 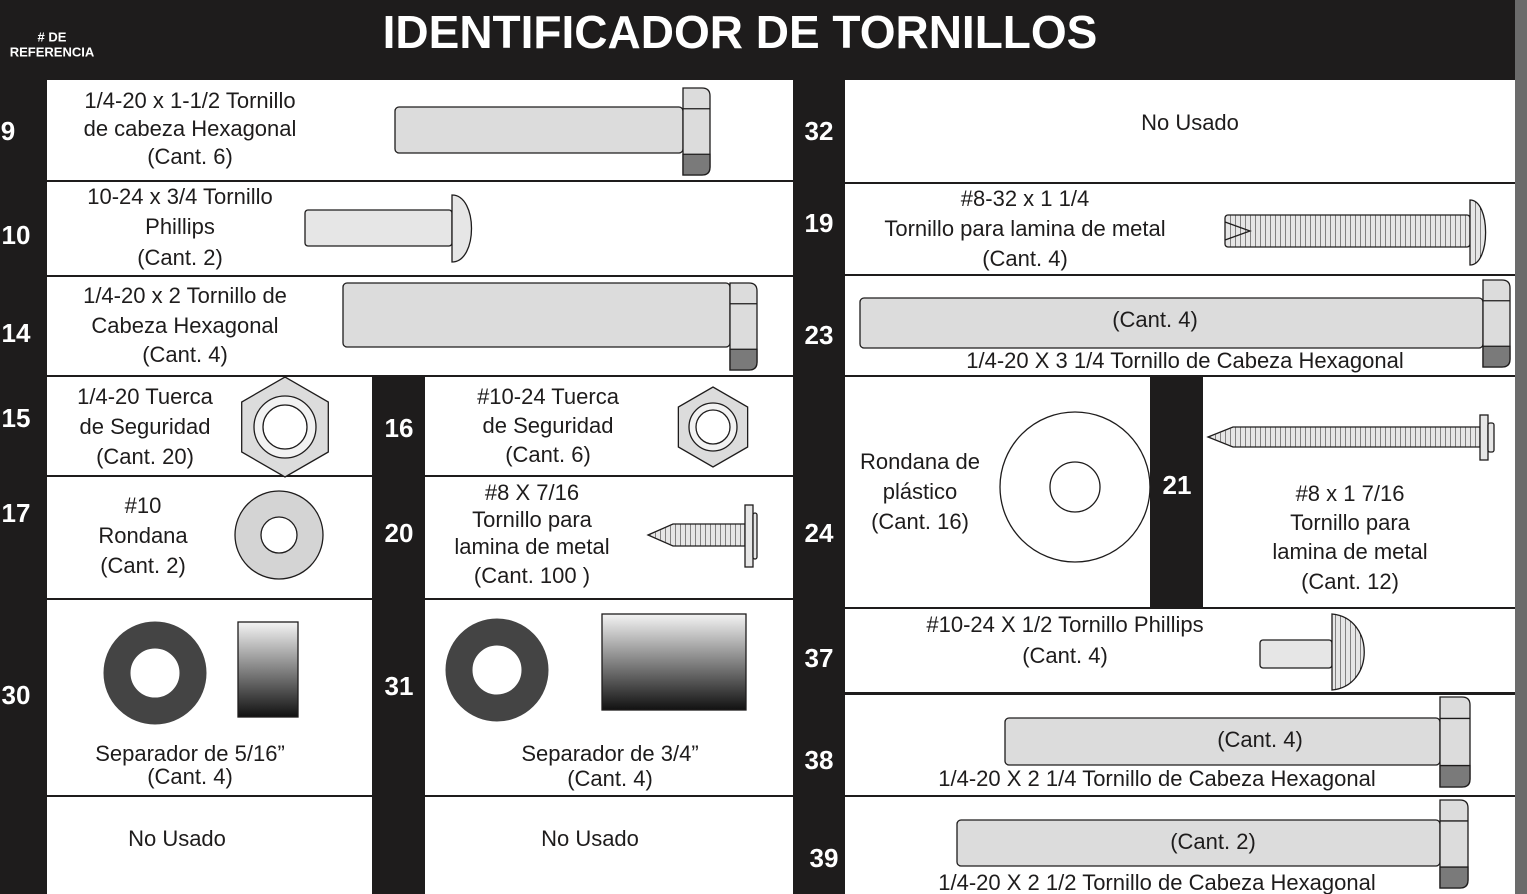 What do you see at coordinates (1521, 447) in the screenshot?
I see `edge-strip` at bounding box center [1521, 447].